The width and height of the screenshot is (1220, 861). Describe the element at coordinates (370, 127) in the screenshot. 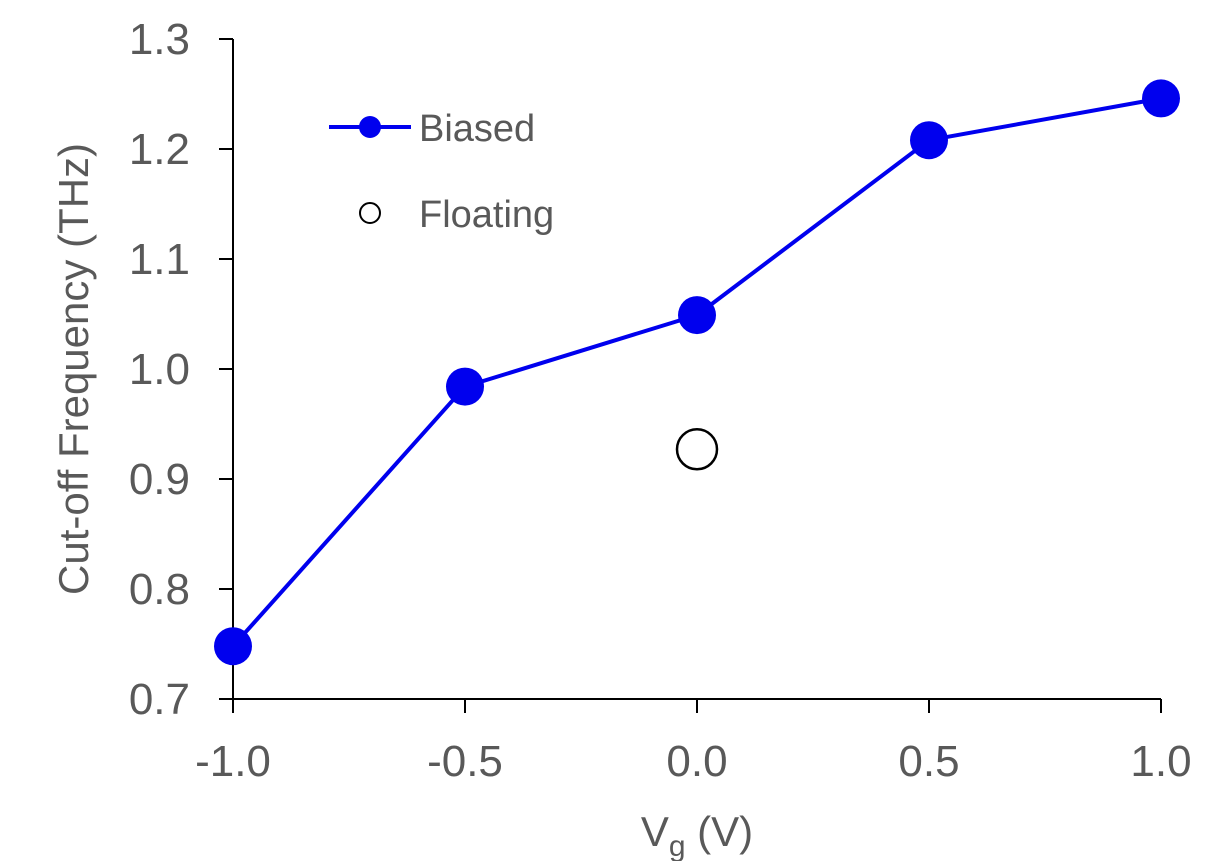

I see `legend-biased-marker` at that location.